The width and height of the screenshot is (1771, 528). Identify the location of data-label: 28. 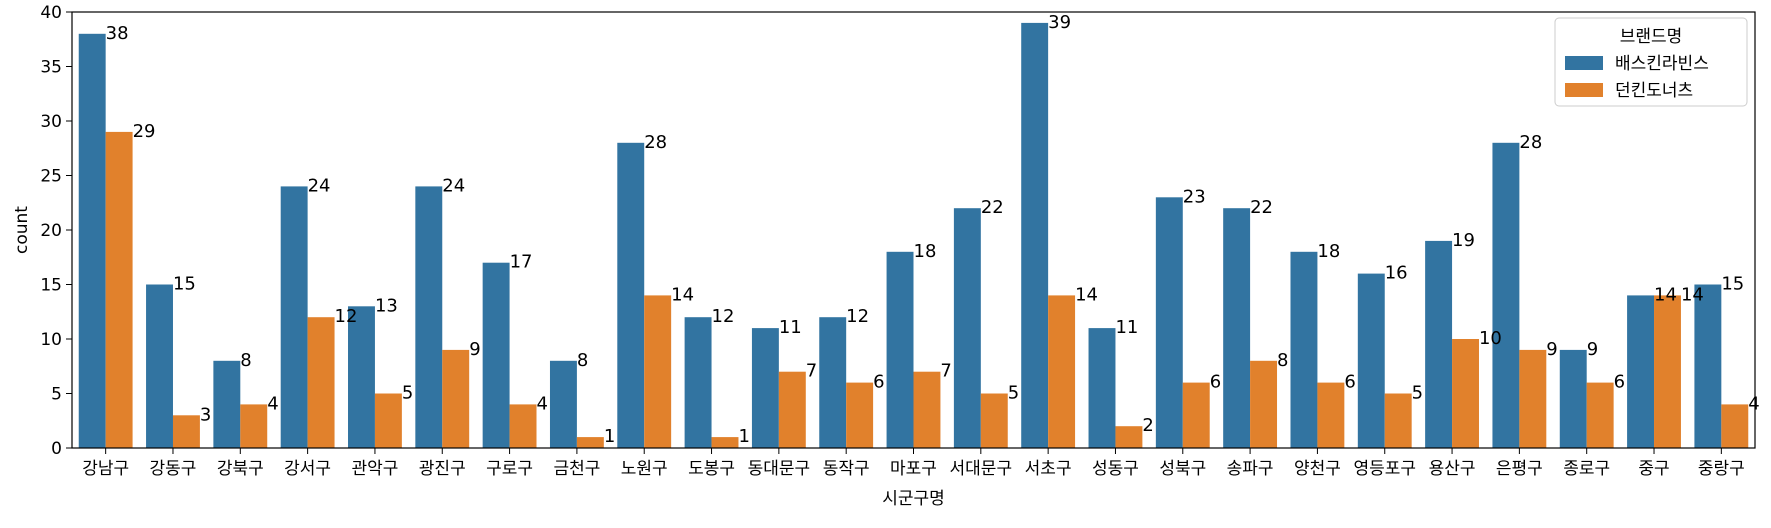
(655, 142).